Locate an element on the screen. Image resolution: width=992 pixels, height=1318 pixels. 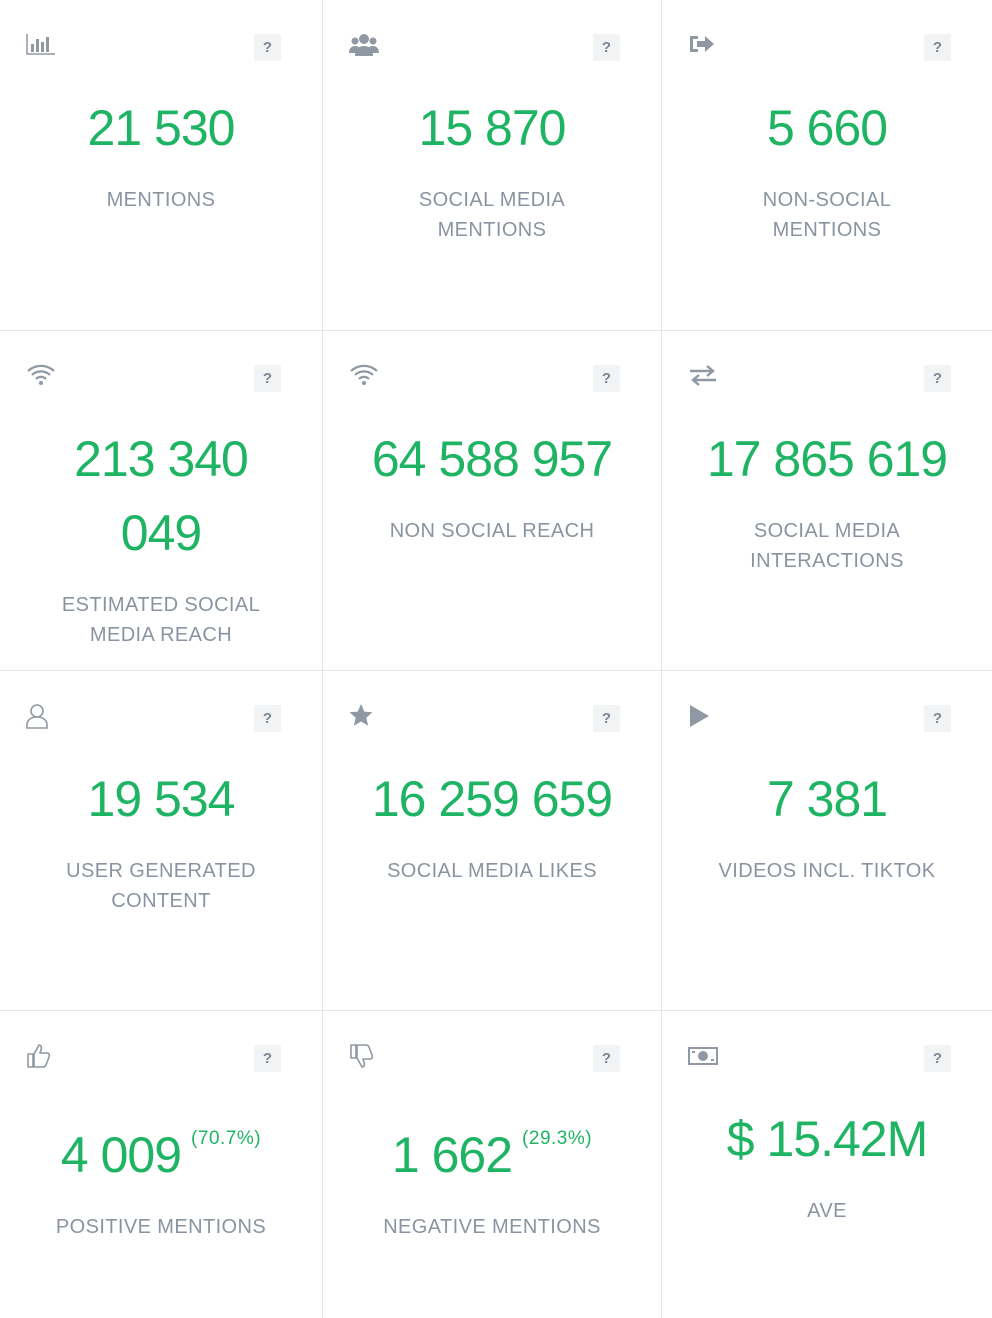
metric-value: 19 534 is located at coordinates (161, 799).